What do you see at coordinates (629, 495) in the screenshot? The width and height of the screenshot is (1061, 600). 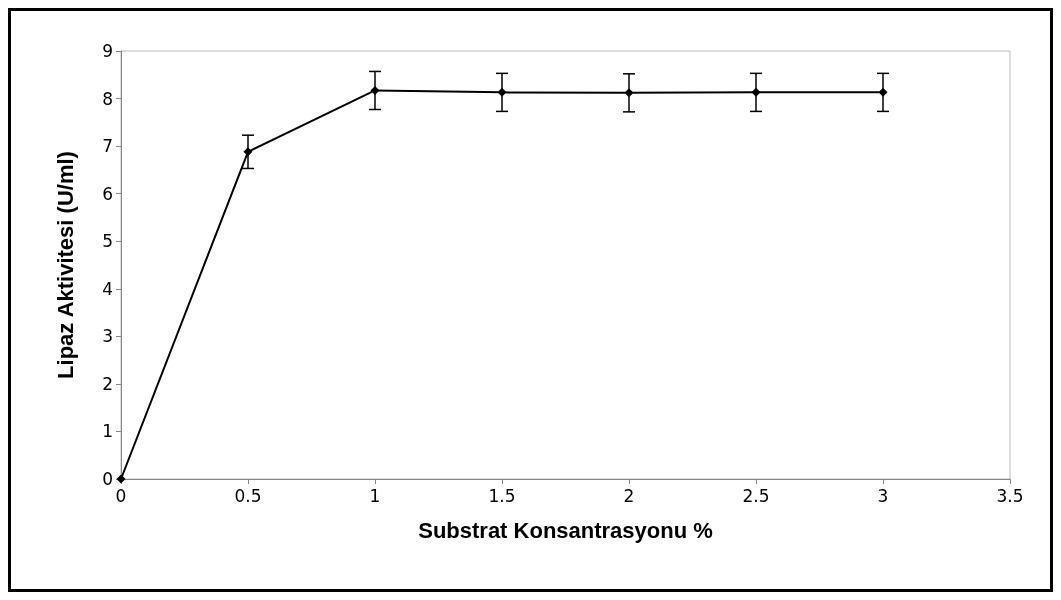 I see `x-tick-label: 2` at bounding box center [629, 495].